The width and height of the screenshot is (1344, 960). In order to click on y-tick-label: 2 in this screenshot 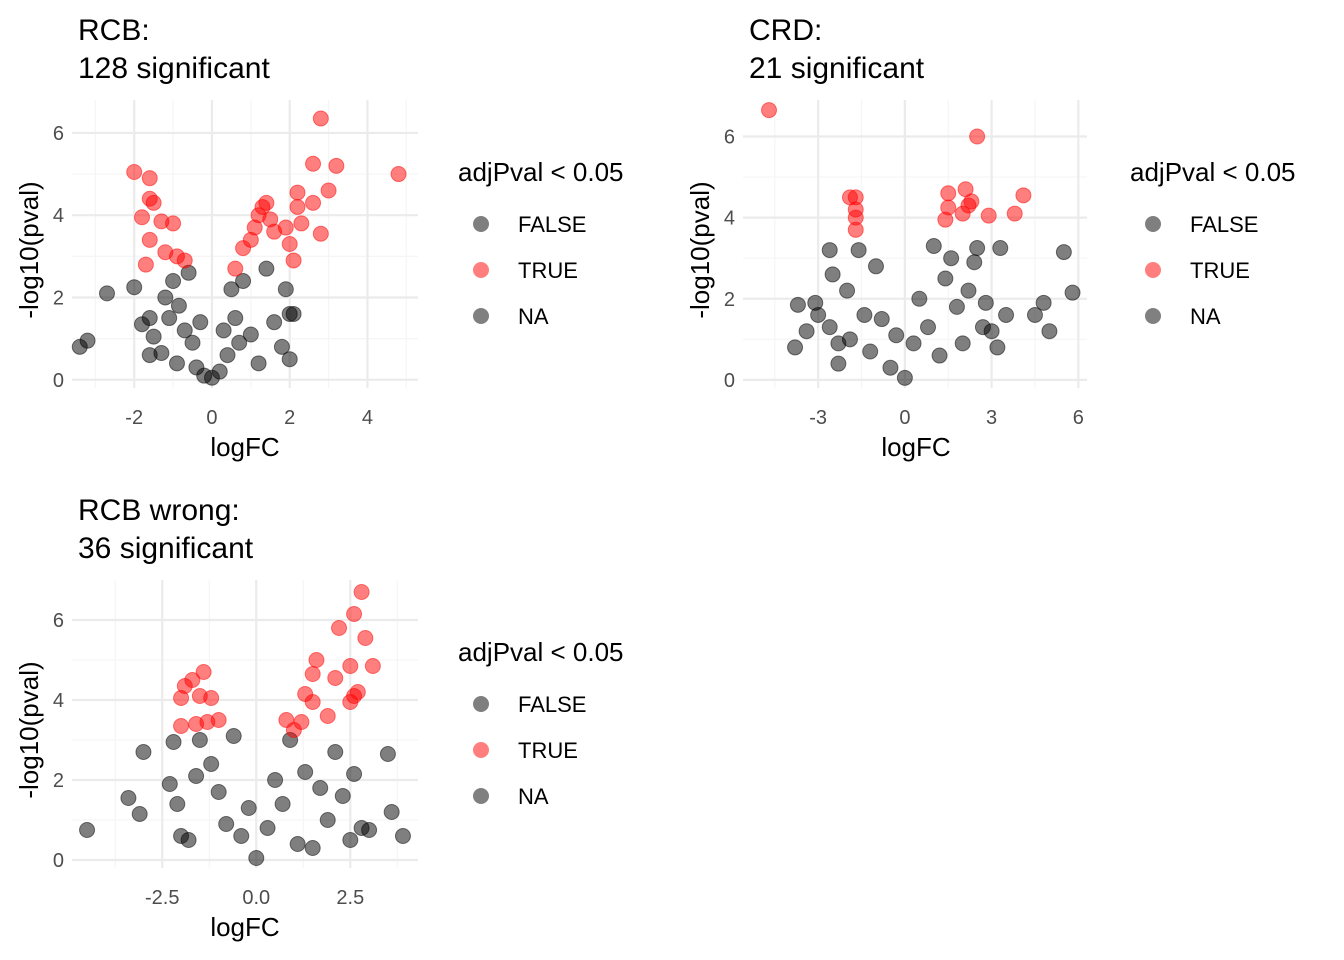, I will do `click(58, 781)`.